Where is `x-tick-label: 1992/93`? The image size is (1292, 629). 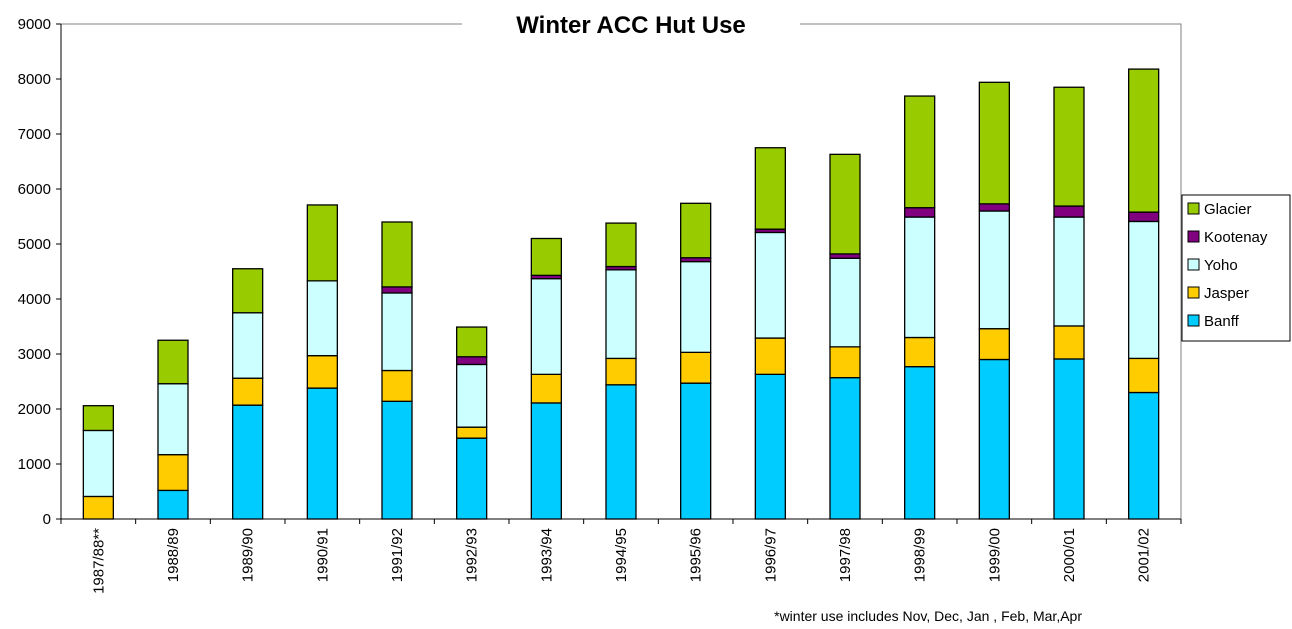
x-tick-label: 1992/93 is located at coordinates (472, 555).